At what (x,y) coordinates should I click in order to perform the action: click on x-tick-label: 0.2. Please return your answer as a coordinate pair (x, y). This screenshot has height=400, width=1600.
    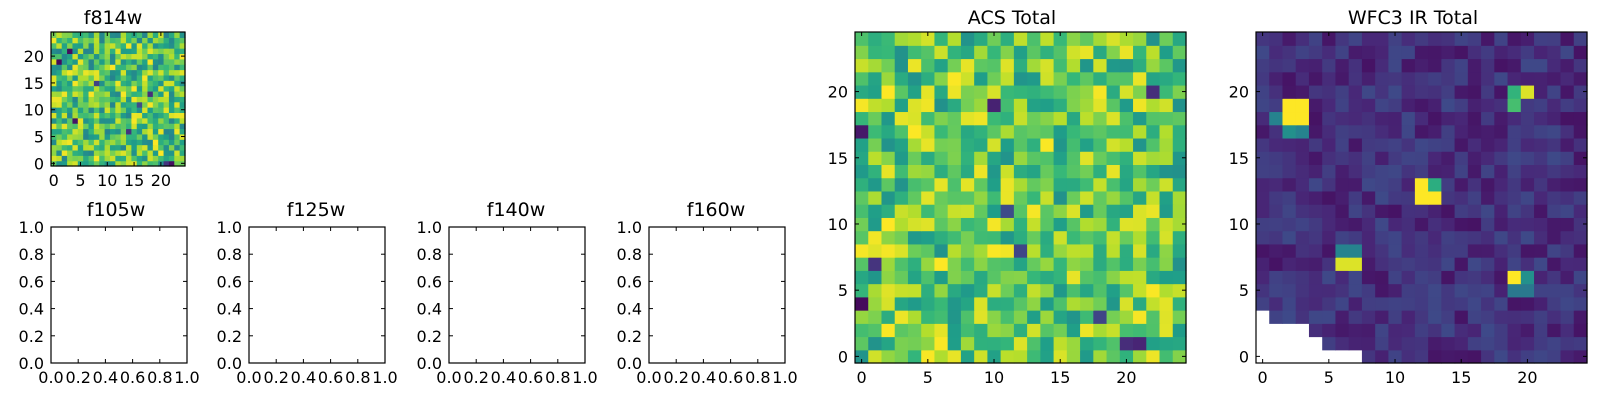
    Looking at the image, I should click on (475, 377).